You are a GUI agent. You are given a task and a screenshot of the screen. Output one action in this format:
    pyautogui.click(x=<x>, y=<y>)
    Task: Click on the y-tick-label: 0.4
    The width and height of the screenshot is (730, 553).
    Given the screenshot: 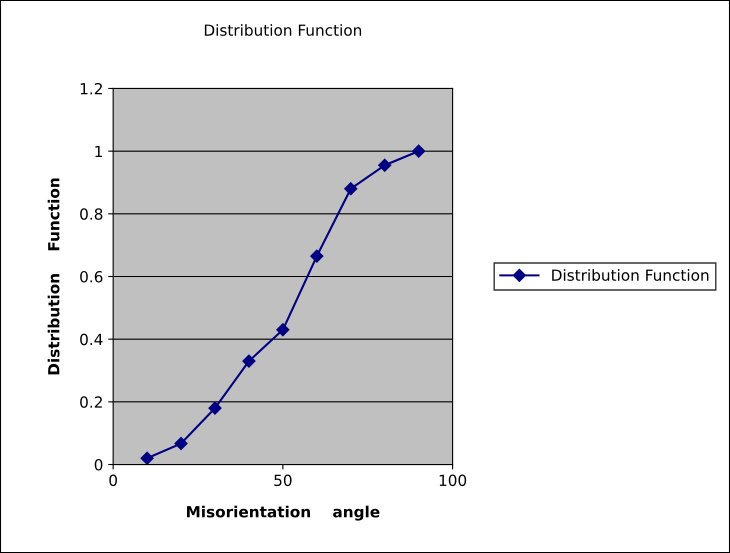 What is the action you would take?
    pyautogui.click(x=91, y=340)
    